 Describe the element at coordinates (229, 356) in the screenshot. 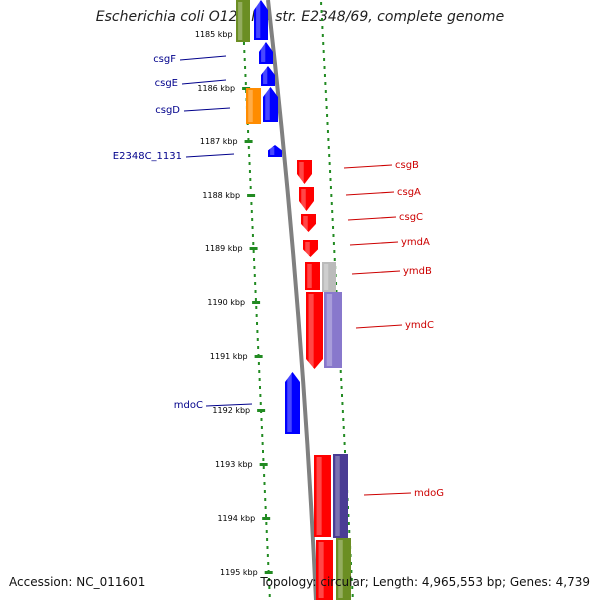

I see `kbp-tick-label: 1191 kbp` at that location.